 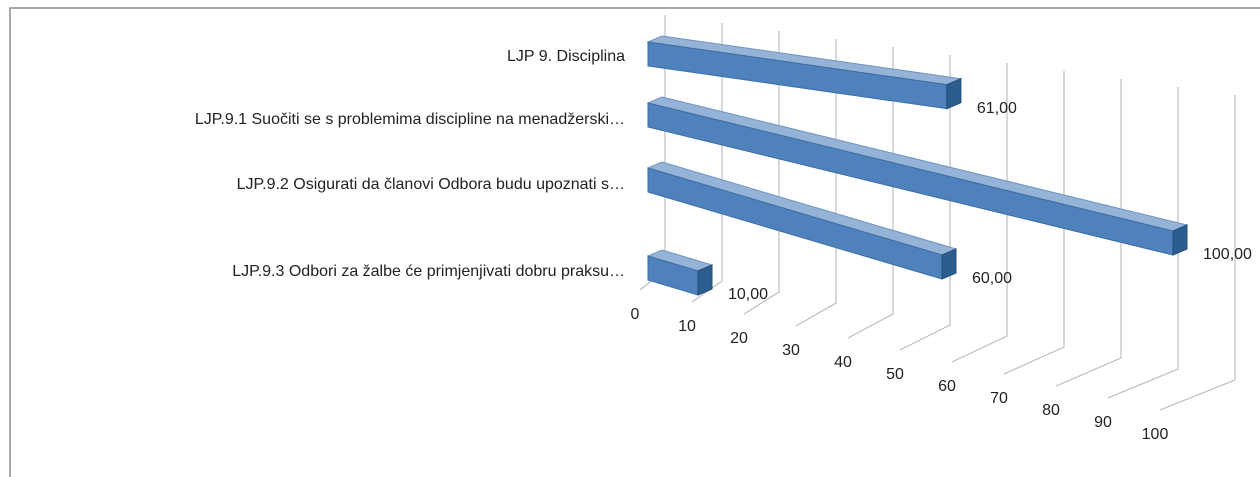 What do you see at coordinates (791, 350) in the screenshot?
I see `x-tick-label: 30` at bounding box center [791, 350].